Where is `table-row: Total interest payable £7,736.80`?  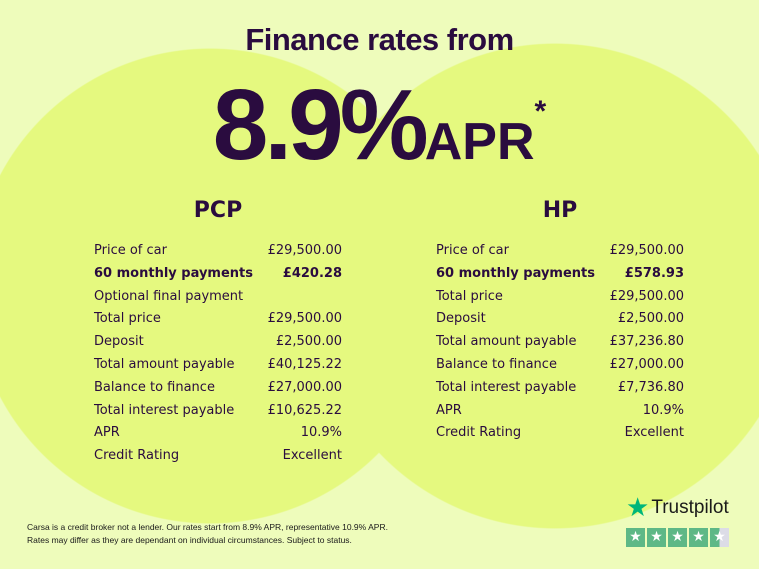 table-row: Total interest payable £7,736.80 is located at coordinates (560, 388).